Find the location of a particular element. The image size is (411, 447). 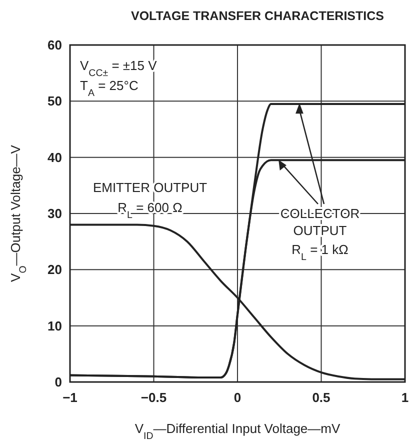

x-tick-label: 0 is located at coordinates (238, 397).